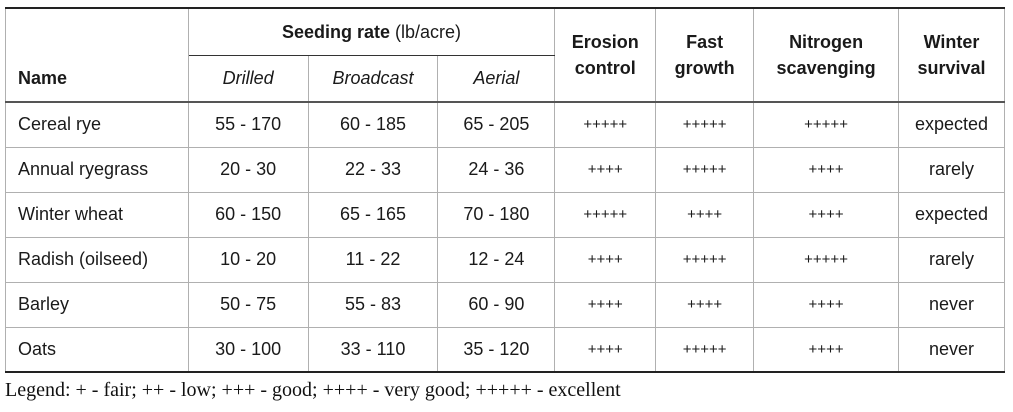  What do you see at coordinates (97, 259) in the screenshot?
I see `crop-name-cell: Radish (oilseed)` at bounding box center [97, 259].